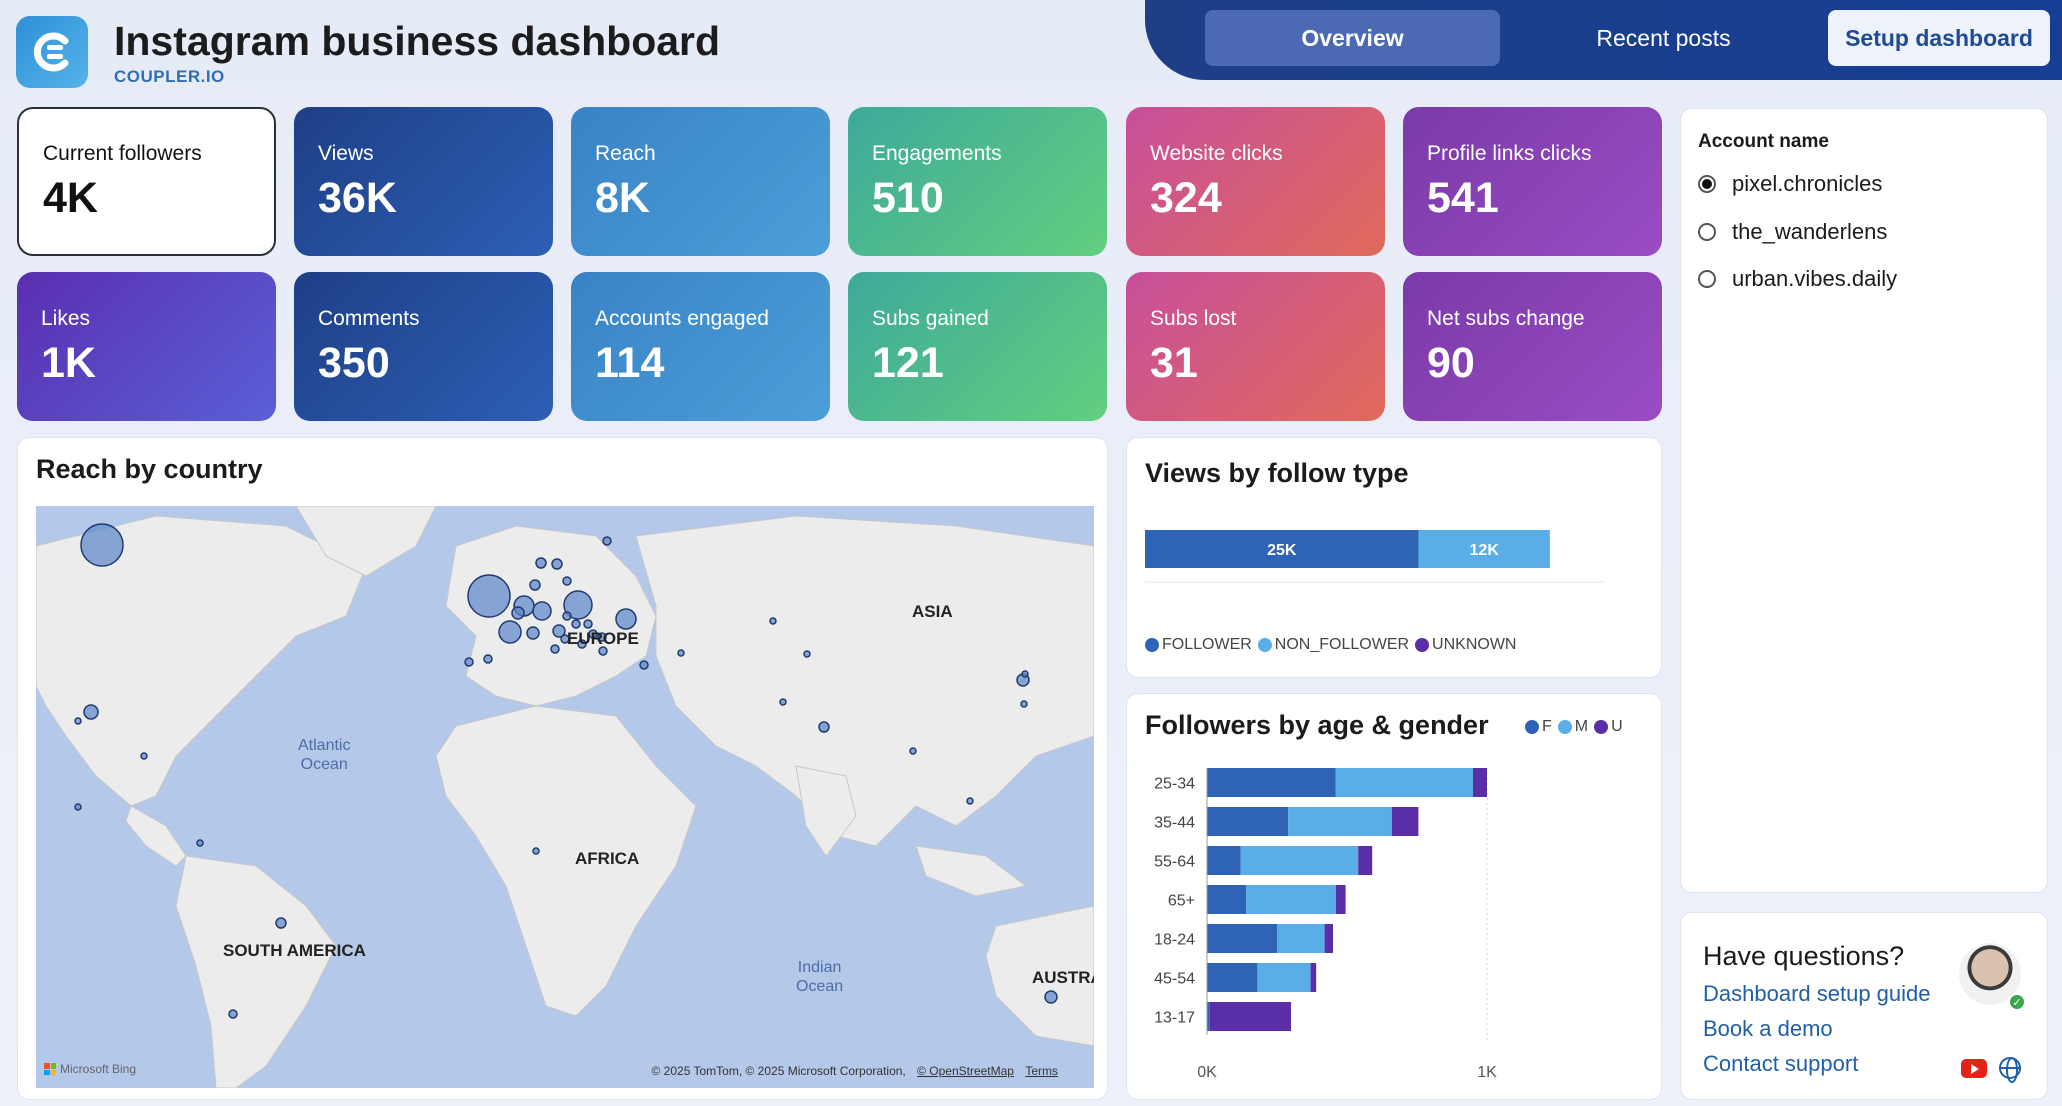  Describe the element at coordinates (1282, 549) in the screenshot. I see `bar-follower` at that location.